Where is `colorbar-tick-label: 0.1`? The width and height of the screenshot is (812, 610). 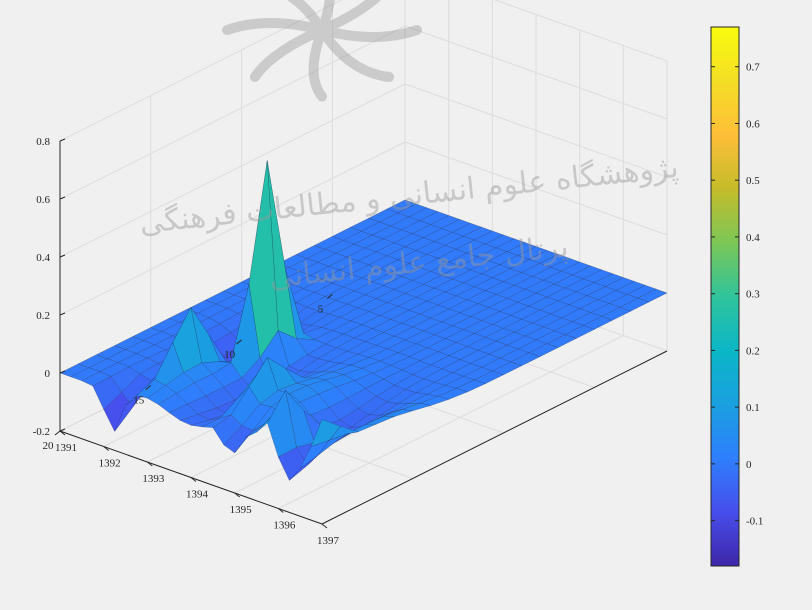 colorbar-tick-label: 0.1 is located at coordinates (753, 408).